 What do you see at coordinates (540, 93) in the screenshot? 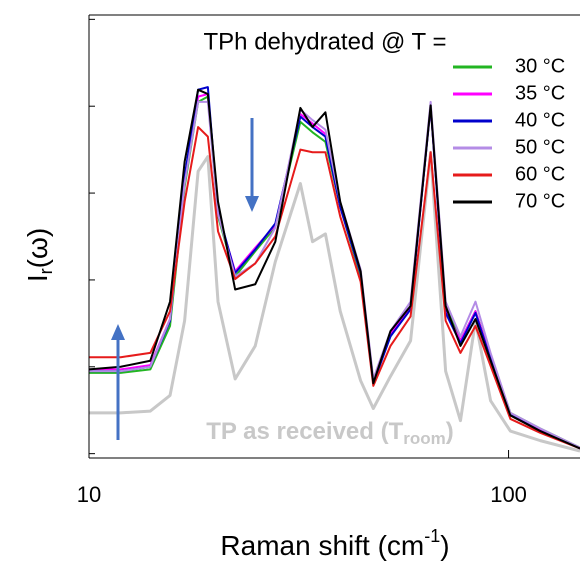
I see `legend-label: 35 °C` at bounding box center [540, 93].